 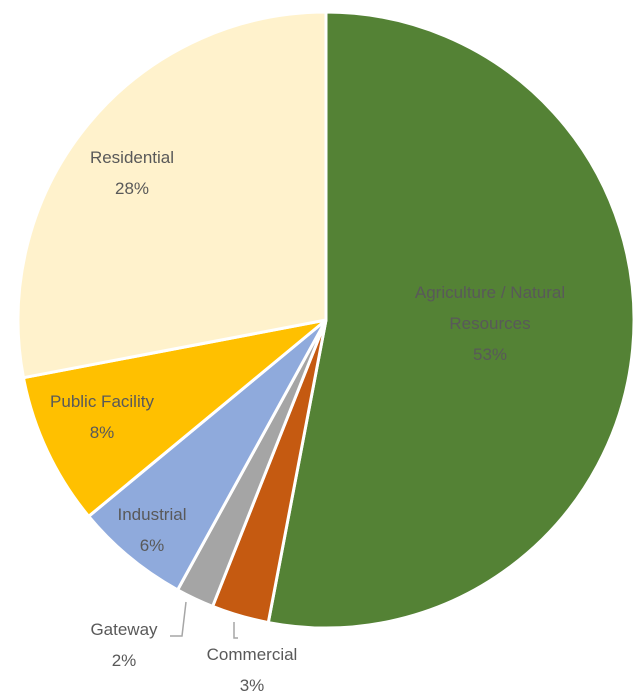 What do you see at coordinates (204, 620) in the screenshot?
I see `label-leader-lines` at bounding box center [204, 620].